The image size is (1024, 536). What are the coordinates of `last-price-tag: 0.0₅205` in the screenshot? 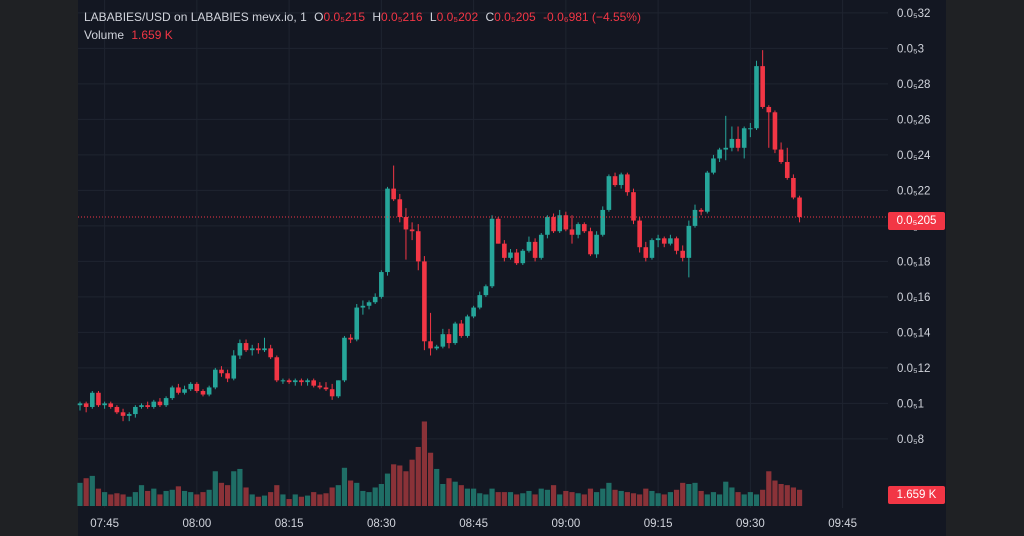 It's located at (916, 221).